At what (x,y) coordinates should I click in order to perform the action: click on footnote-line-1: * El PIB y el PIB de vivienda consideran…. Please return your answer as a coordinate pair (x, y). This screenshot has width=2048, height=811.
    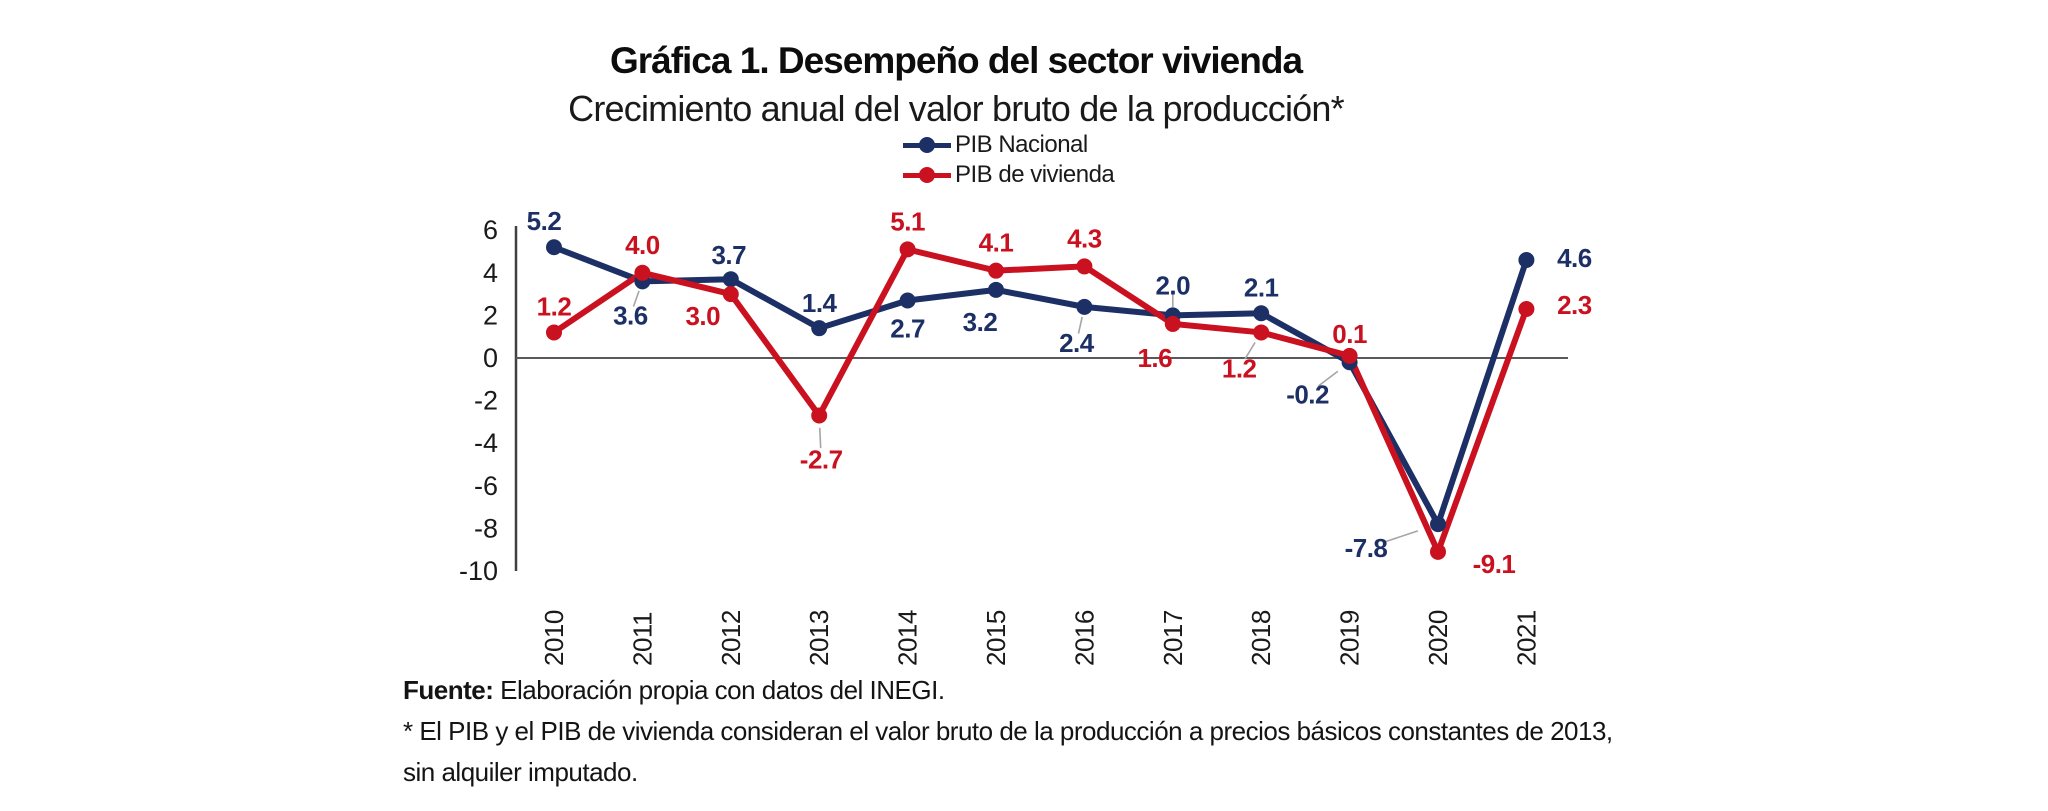
    Looking at the image, I should click on (1008, 731).